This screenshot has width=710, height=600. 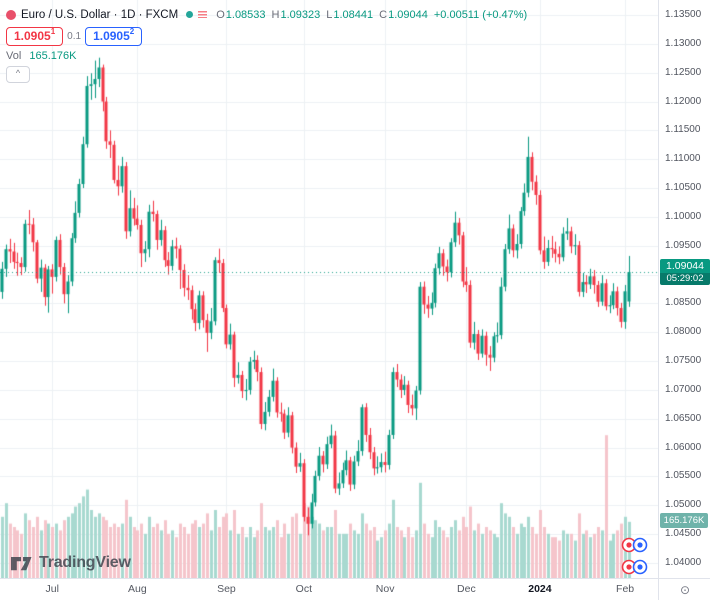 What do you see at coordinates (683, 505) in the screenshot?
I see `y-axis-label: 1.05000` at bounding box center [683, 505].